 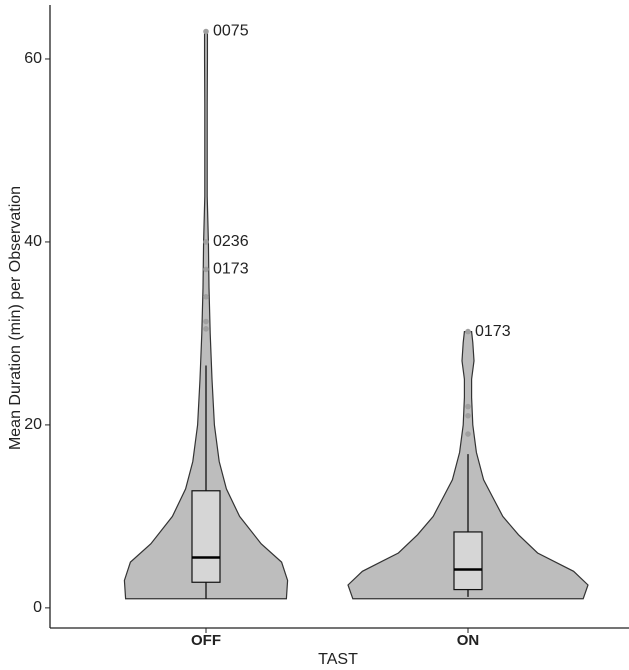 I want to click on x-tick-label: ON, so click(x=468, y=640).